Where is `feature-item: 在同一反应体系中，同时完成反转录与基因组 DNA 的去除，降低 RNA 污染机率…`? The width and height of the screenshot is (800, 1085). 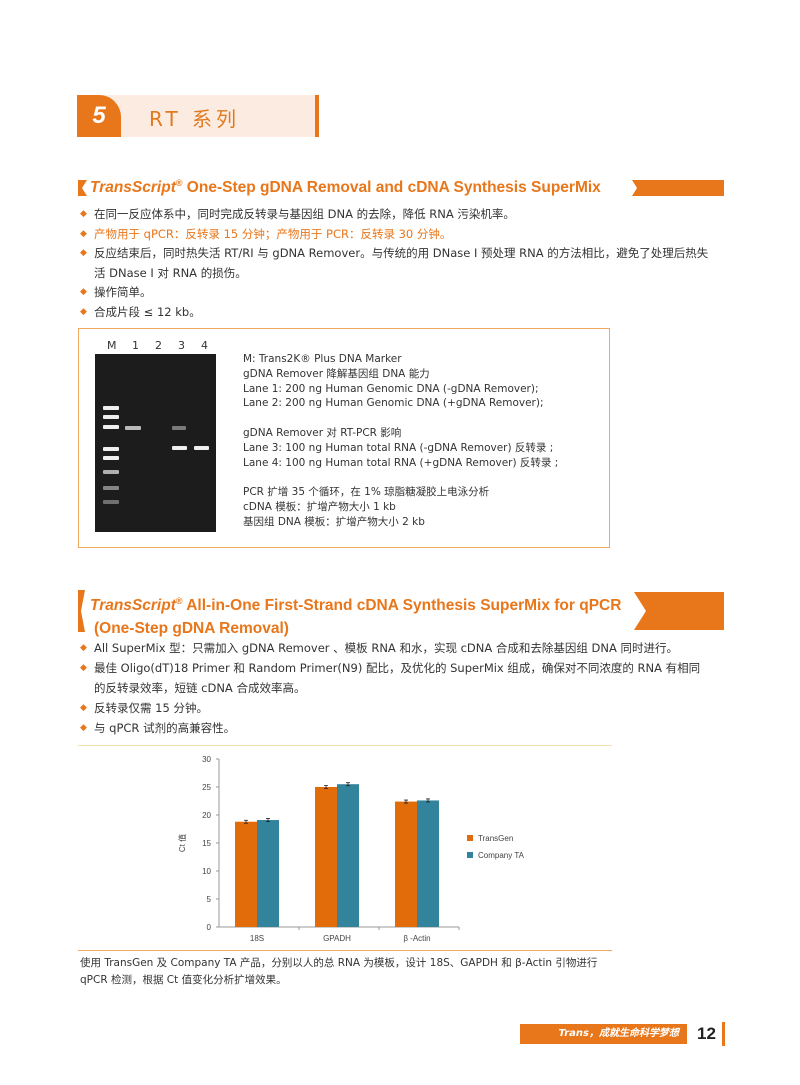 feature-item: 在同一反应体系中，同时完成反转录与基因组 DNA 的去除，降低 RNA 污染机率… is located at coordinates (395, 215).